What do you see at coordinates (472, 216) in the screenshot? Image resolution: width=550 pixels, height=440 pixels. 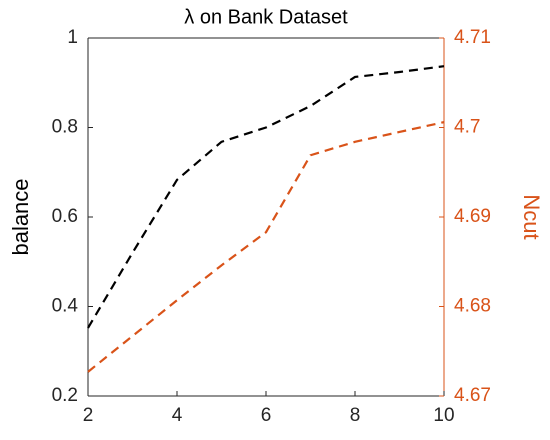 I see `y2-tick-label: 4.69` at bounding box center [472, 216].